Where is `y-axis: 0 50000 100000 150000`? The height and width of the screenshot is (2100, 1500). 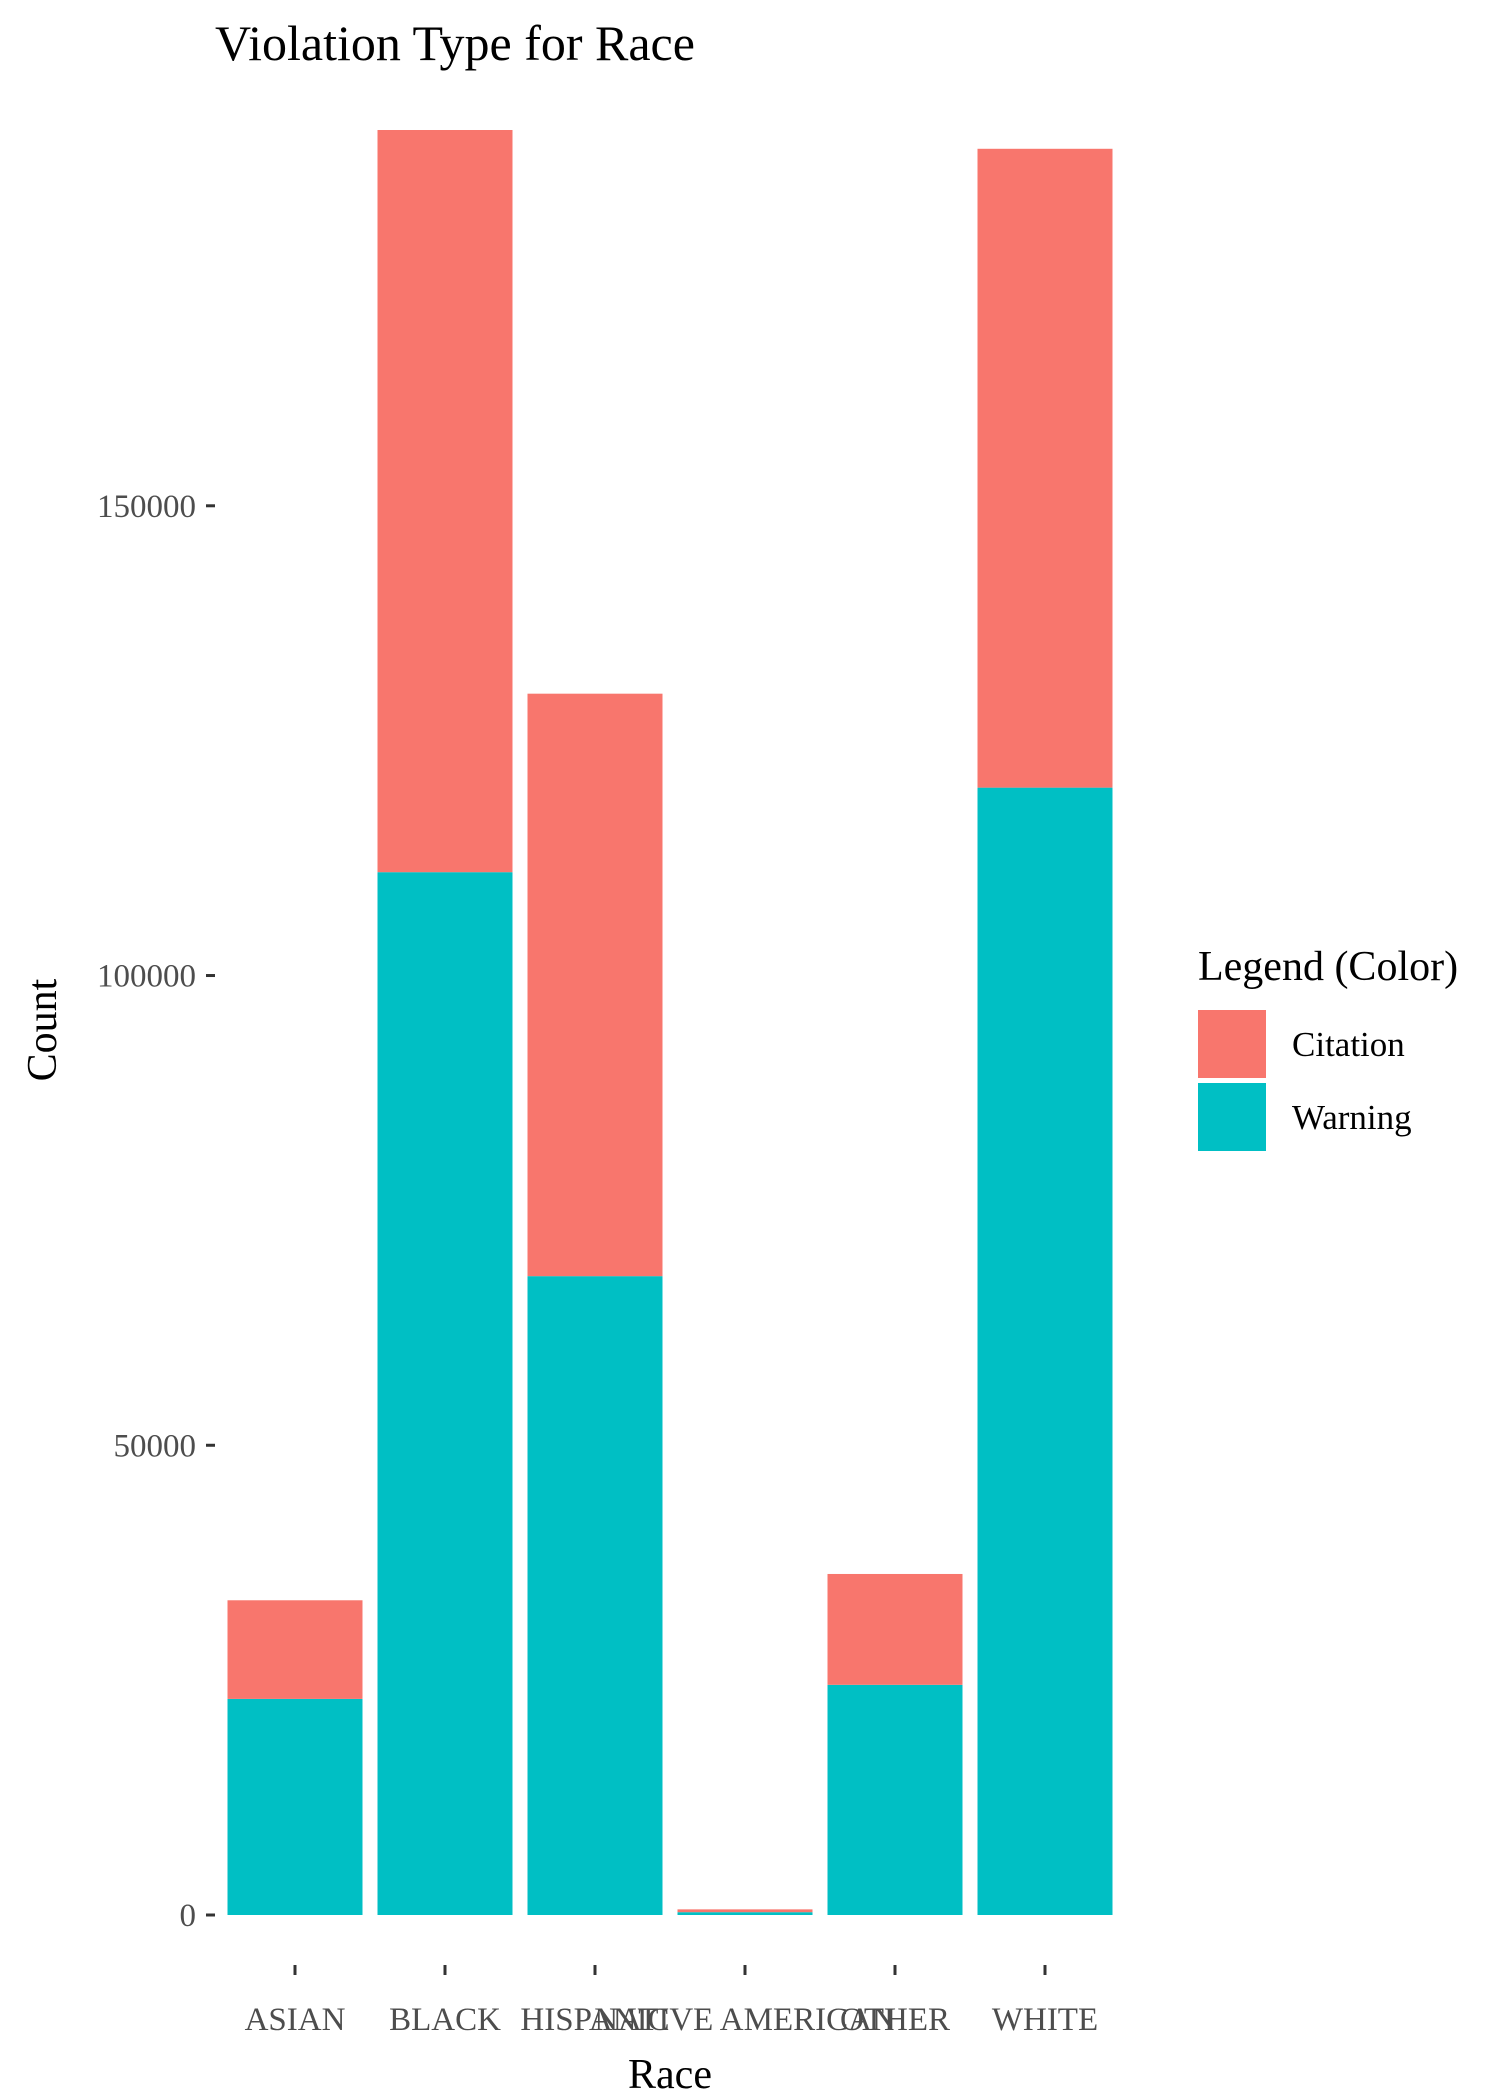
y-axis: 0 50000 100000 150000 is located at coordinates (156, 1211).